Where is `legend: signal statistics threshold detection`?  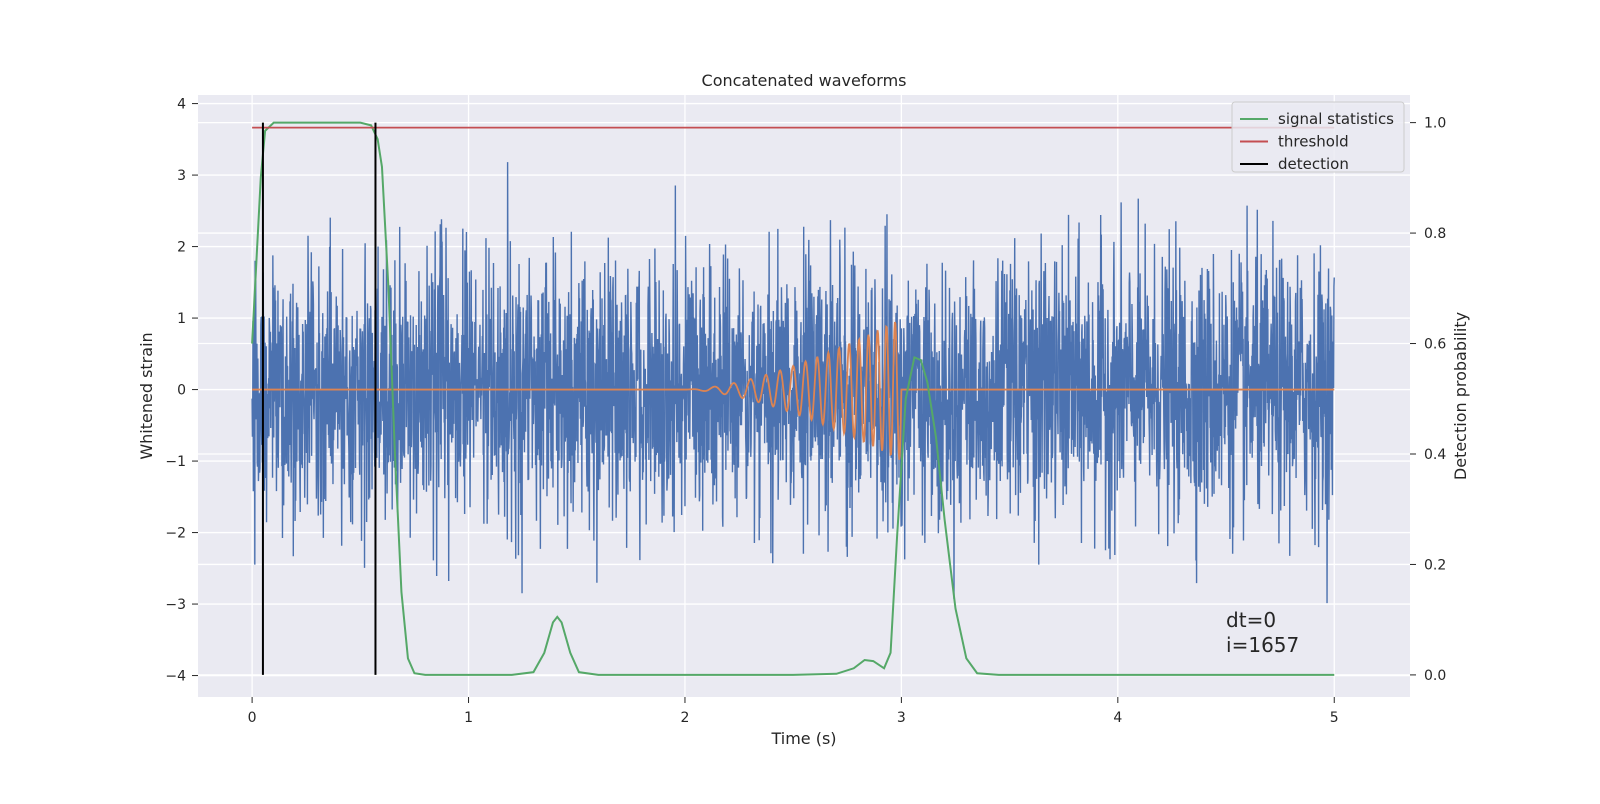
legend: signal statistics threshold detection is located at coordinates (1318, 137).